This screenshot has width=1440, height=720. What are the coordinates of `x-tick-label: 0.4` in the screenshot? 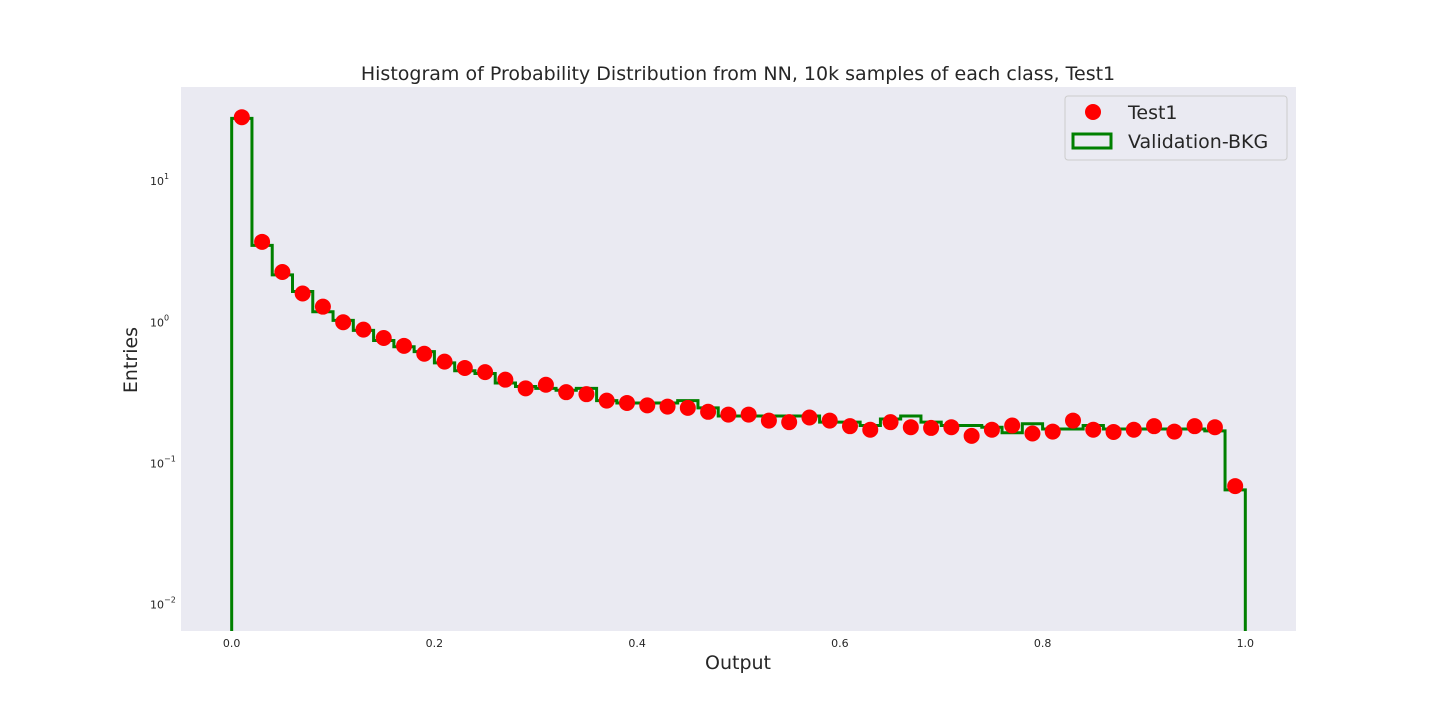 It's located at (637, 643).